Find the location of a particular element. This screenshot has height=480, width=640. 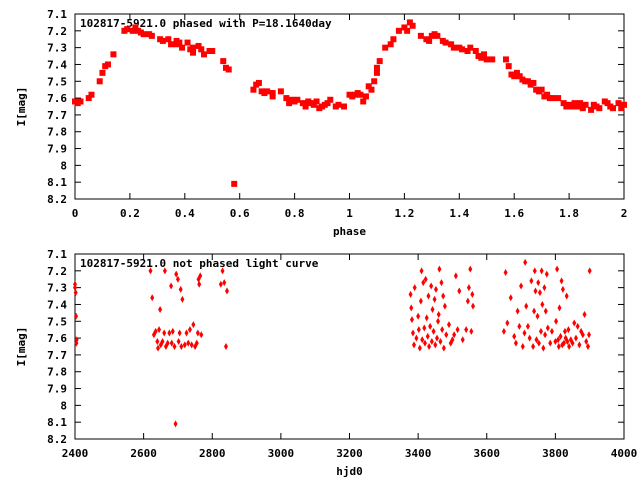

x-tick-label: 1.2 is located at coordinates (404, 213).